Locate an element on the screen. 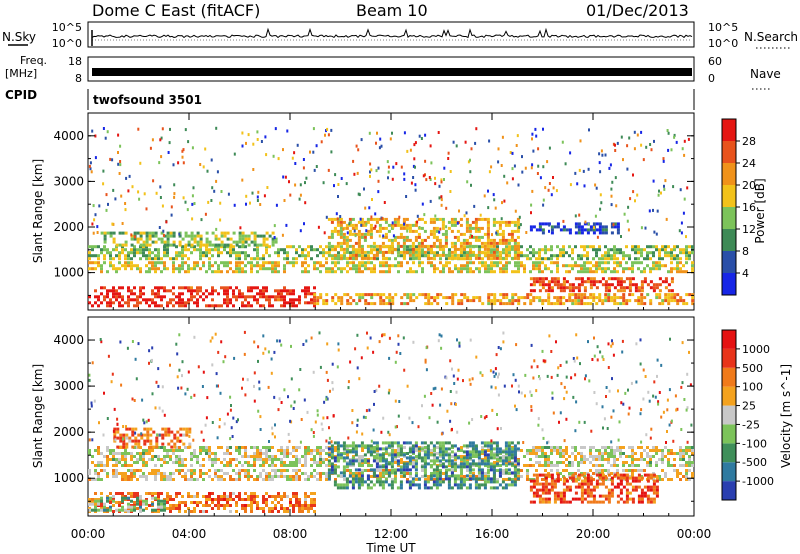 This screenshot has height=554, width=800. xtick-label: 04:00 is located at coordinates (189, 534).